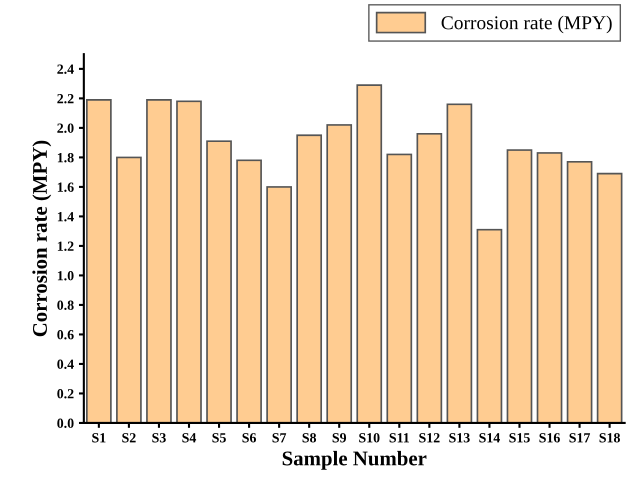  Describe the element at coordinates (65, 423) in the screenshot. I see `y-tick-label: 0.0` at that location.